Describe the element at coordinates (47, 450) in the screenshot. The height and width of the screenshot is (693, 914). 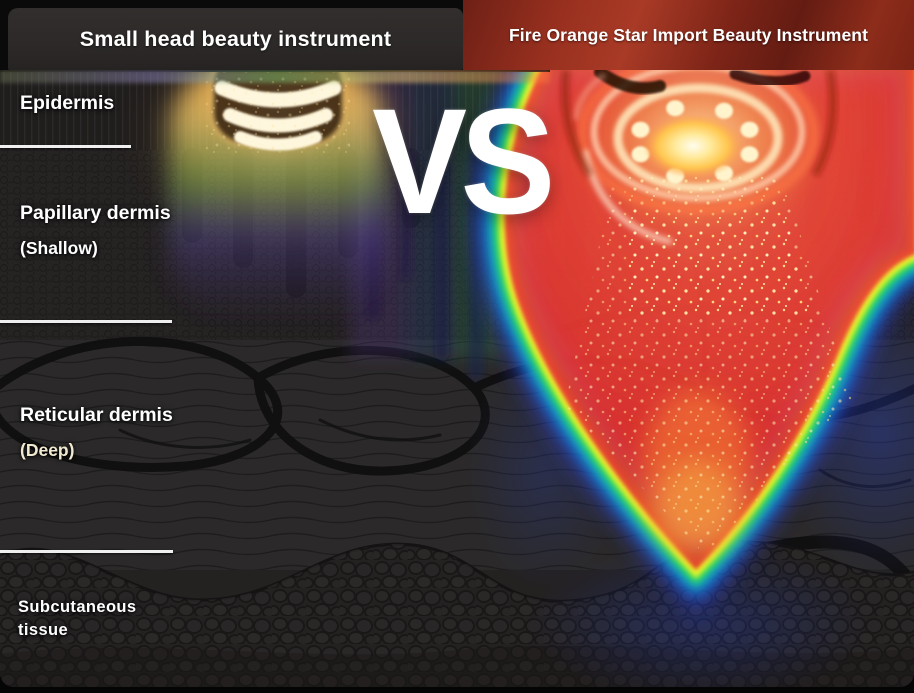
I see `label-reticular-sub: (Deep)` at that location.